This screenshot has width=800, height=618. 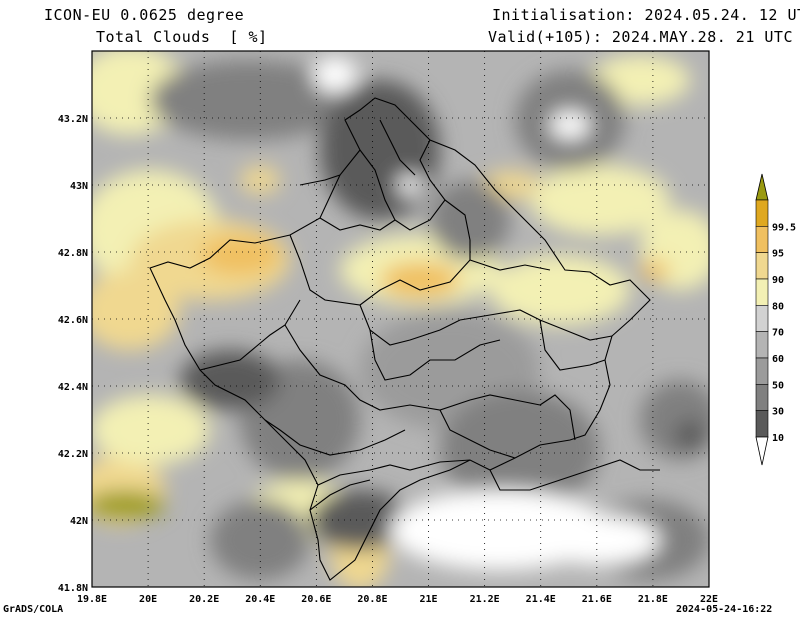 I want to click on legend-level-label: 99.5, so click(x=784, y=227).